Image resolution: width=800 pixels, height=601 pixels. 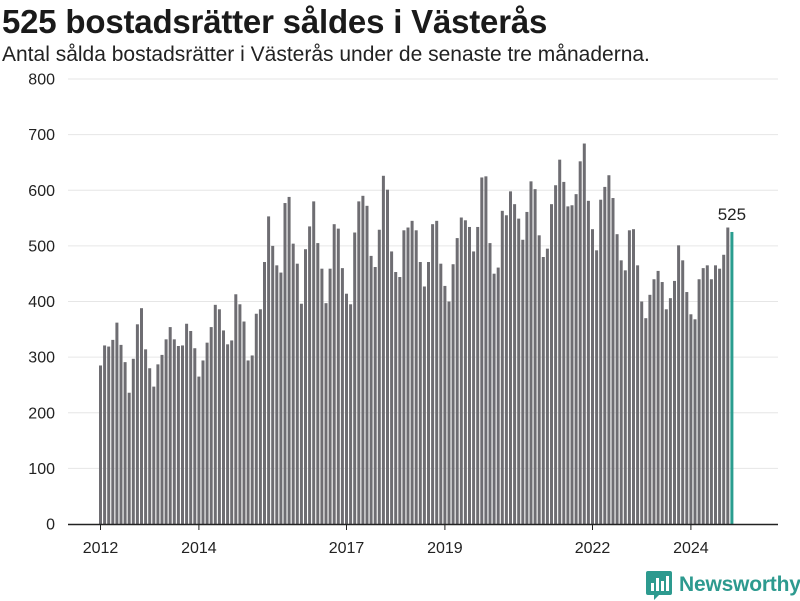 What do you see at coordinates (41, 413) in the screenshot?
I see `y-tick-label: 200` at bounding box center [41, 413].